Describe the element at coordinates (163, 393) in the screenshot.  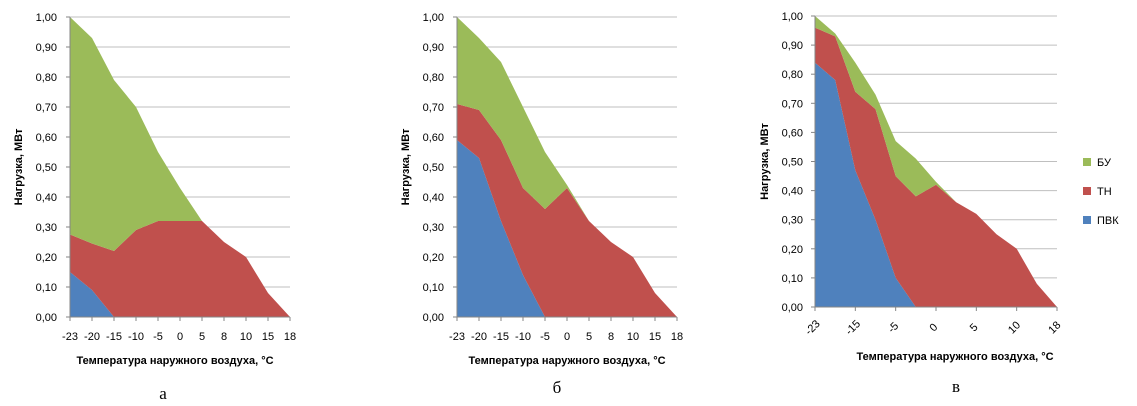
I see `chart-caption: а` at that location.